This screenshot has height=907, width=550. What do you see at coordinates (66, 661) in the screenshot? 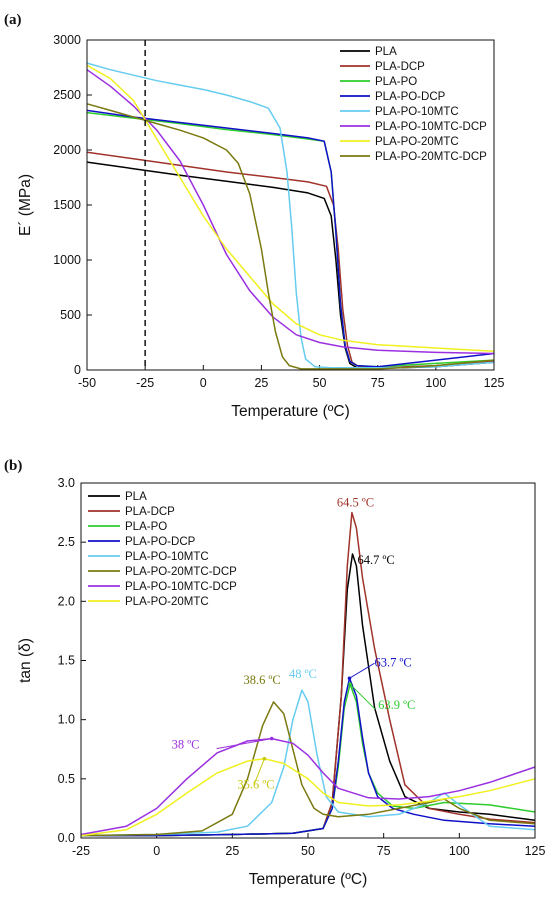
I see `y-tick-label: 1.5` at bounding box center [66, 661].